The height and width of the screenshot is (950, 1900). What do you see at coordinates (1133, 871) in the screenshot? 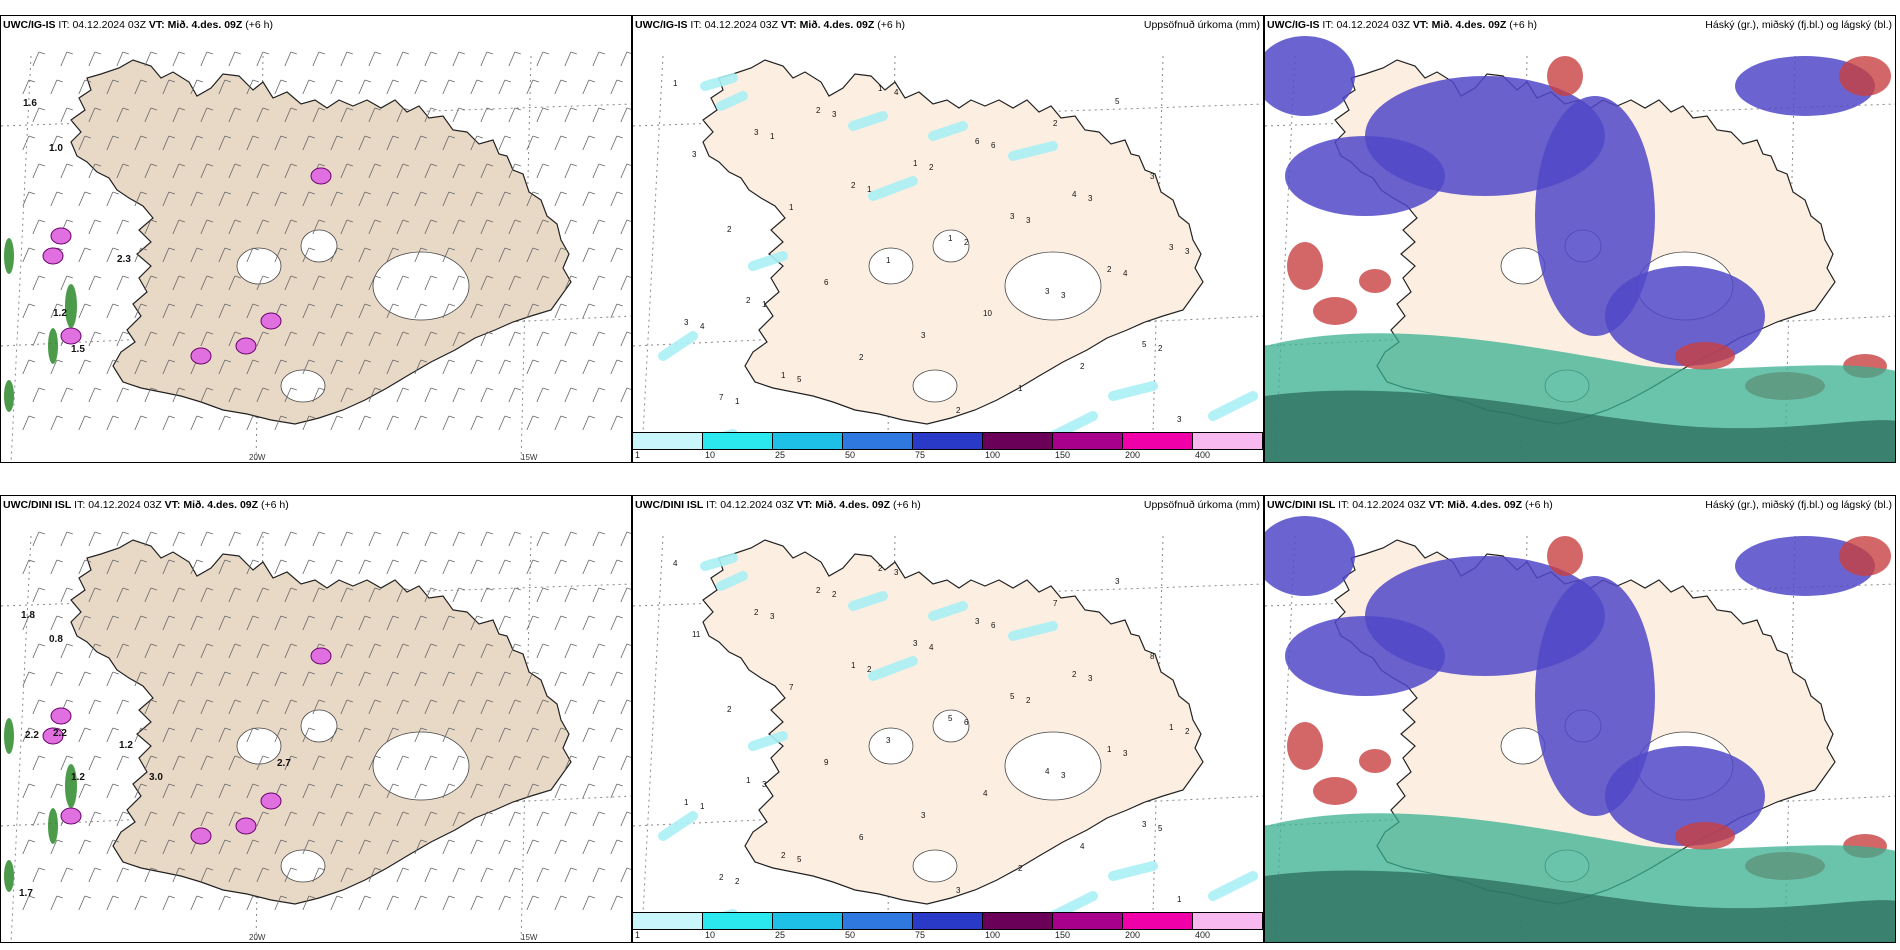
I see `precip-streak` at bounding box center [1133, 871].